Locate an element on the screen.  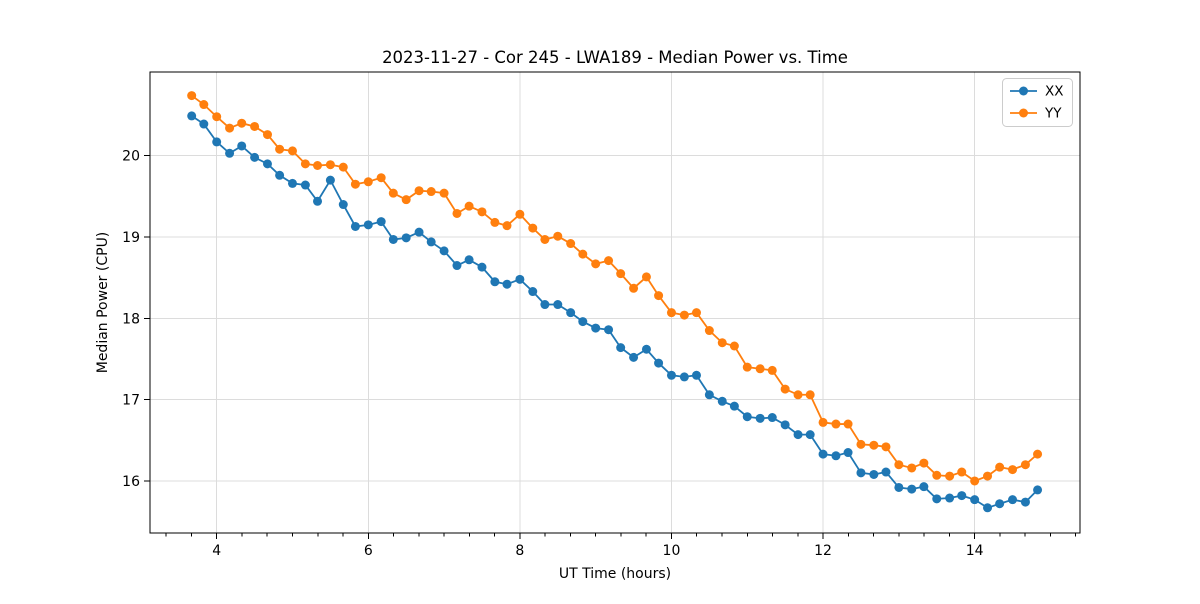
x-axis-label: UT Time (hours) is located at coordinates (615, 574).